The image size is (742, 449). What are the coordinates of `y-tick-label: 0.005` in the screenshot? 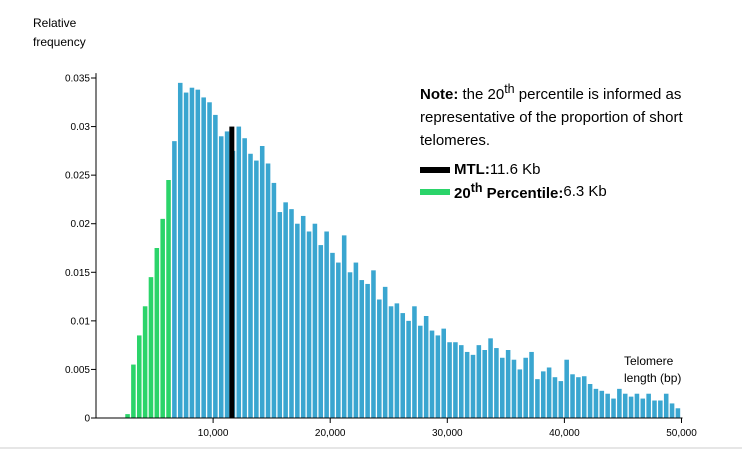 It's located at (77, 370).